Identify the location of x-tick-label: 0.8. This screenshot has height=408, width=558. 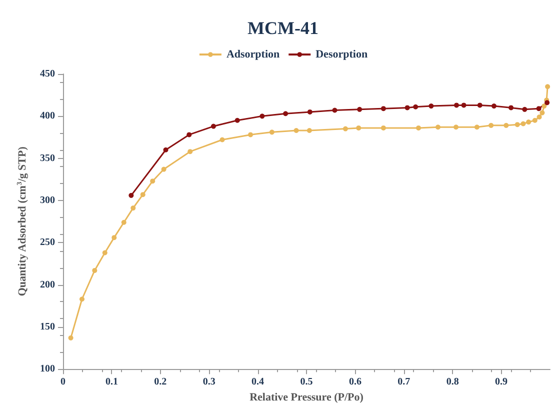
(452, 382).